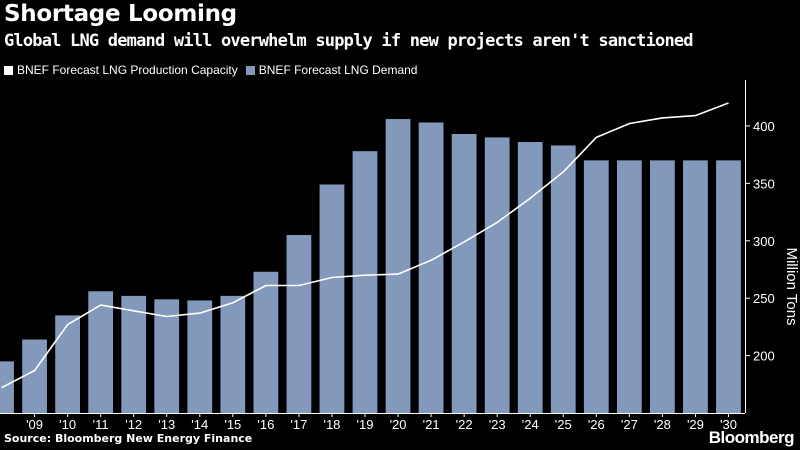 This screenshot has height=450, width=800. What do you see at coordinates (764, 356) in the screenshot?
I see `y-tick-label: 200` at bounding box center [764, 356].